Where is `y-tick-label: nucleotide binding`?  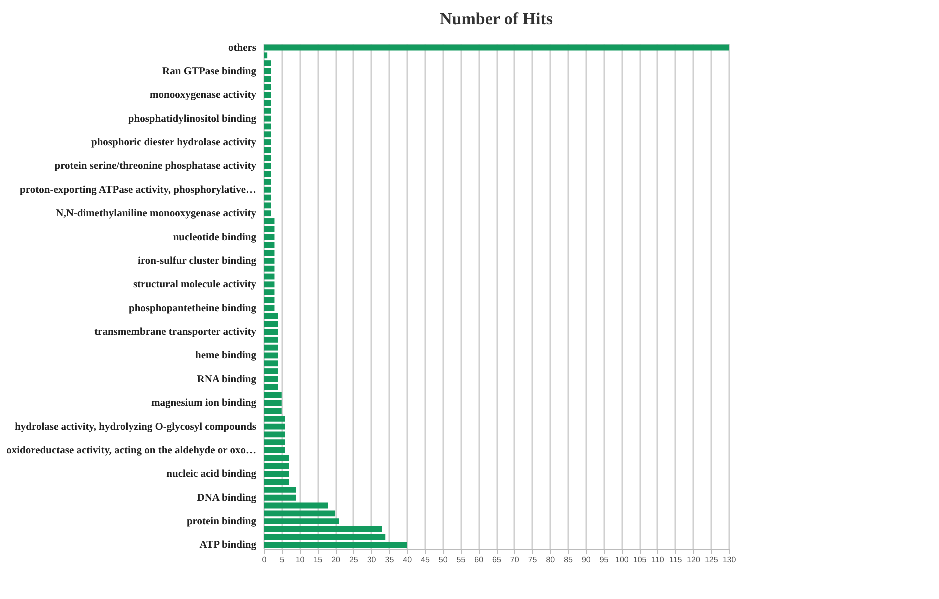
y-tick-label: nucleotide binding is located at coordinates (215, 238).